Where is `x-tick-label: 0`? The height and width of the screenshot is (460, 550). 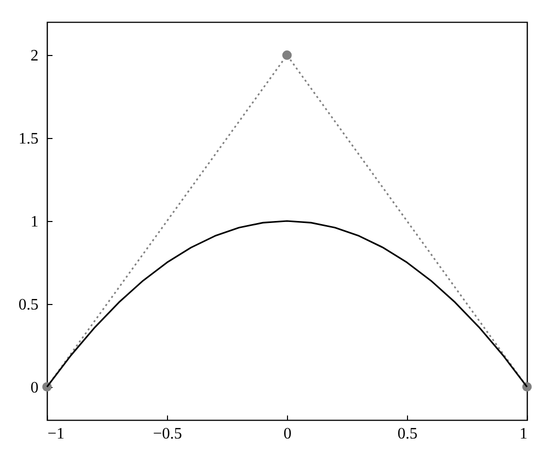 x-tick-label: 0 is located at coordinates (288, 434).